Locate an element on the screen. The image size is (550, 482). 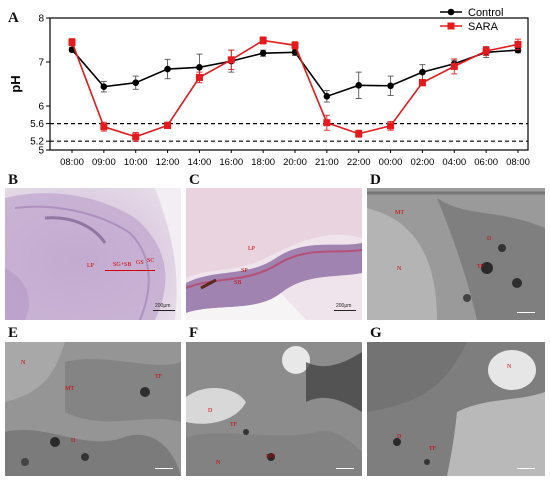
label-mt-e: MT is located at coordinates (69, 389).